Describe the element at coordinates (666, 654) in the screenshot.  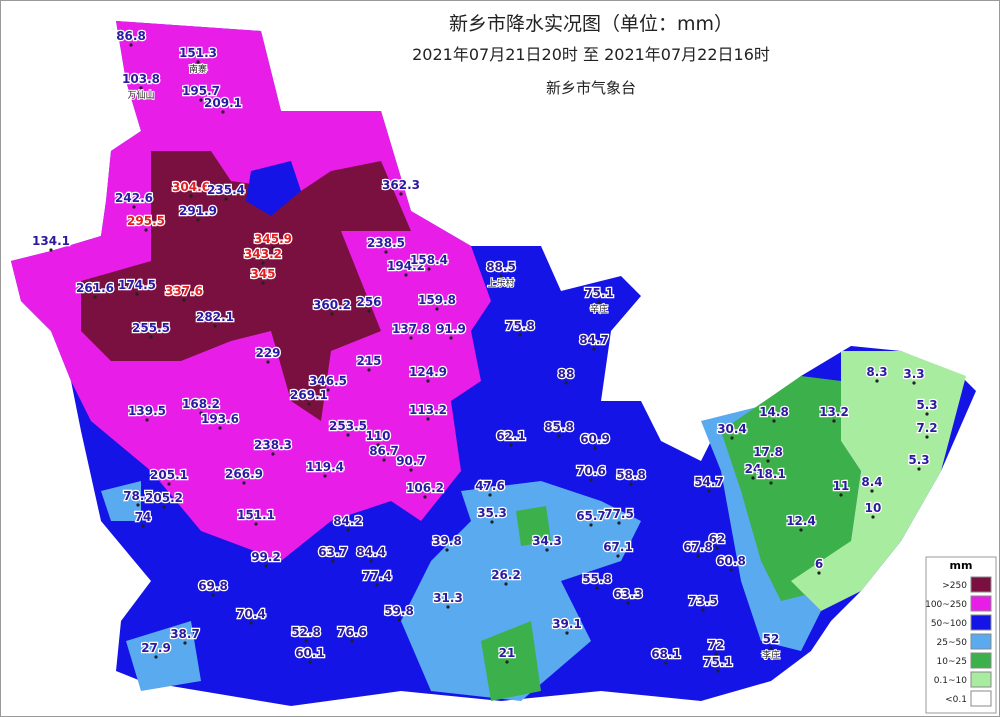
I see `station-value: 68.1` at that location.